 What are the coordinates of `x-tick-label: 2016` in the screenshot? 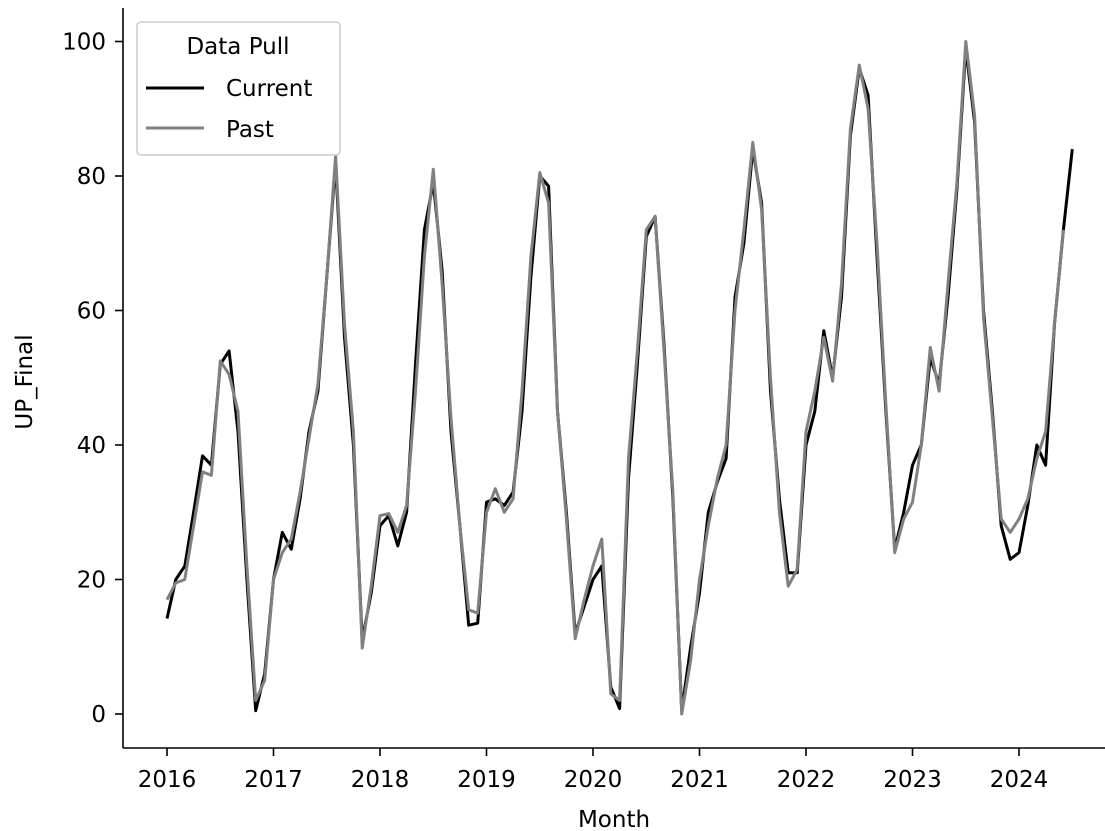 It's located at (167, 780).